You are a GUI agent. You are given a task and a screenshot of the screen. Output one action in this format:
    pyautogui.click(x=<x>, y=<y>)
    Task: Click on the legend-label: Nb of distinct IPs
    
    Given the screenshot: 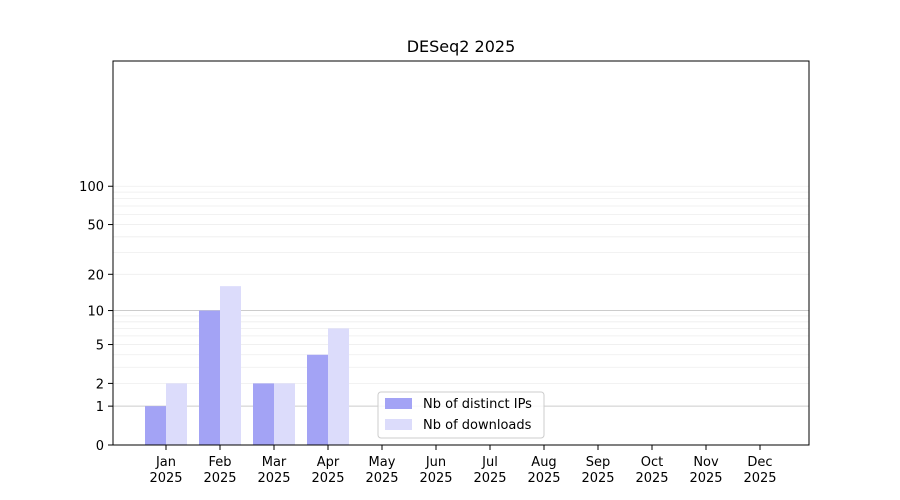 What is the action you would take?
    pyautogui.click(x=477, y=404)
    